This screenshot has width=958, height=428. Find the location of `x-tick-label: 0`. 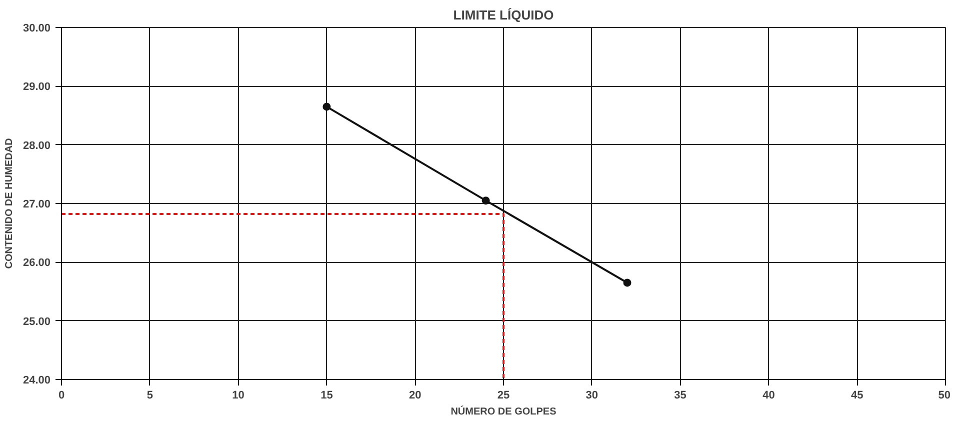

x-tick-label: 0 is located at coordinates (61, 396).